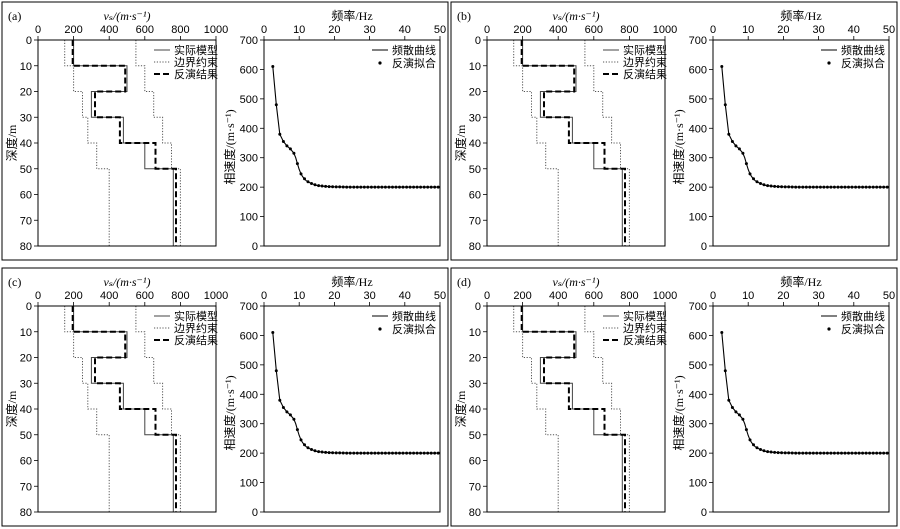 This screenshot has height=529, width=900. I want to click on x-tick-label: 0, so click(38, 30).